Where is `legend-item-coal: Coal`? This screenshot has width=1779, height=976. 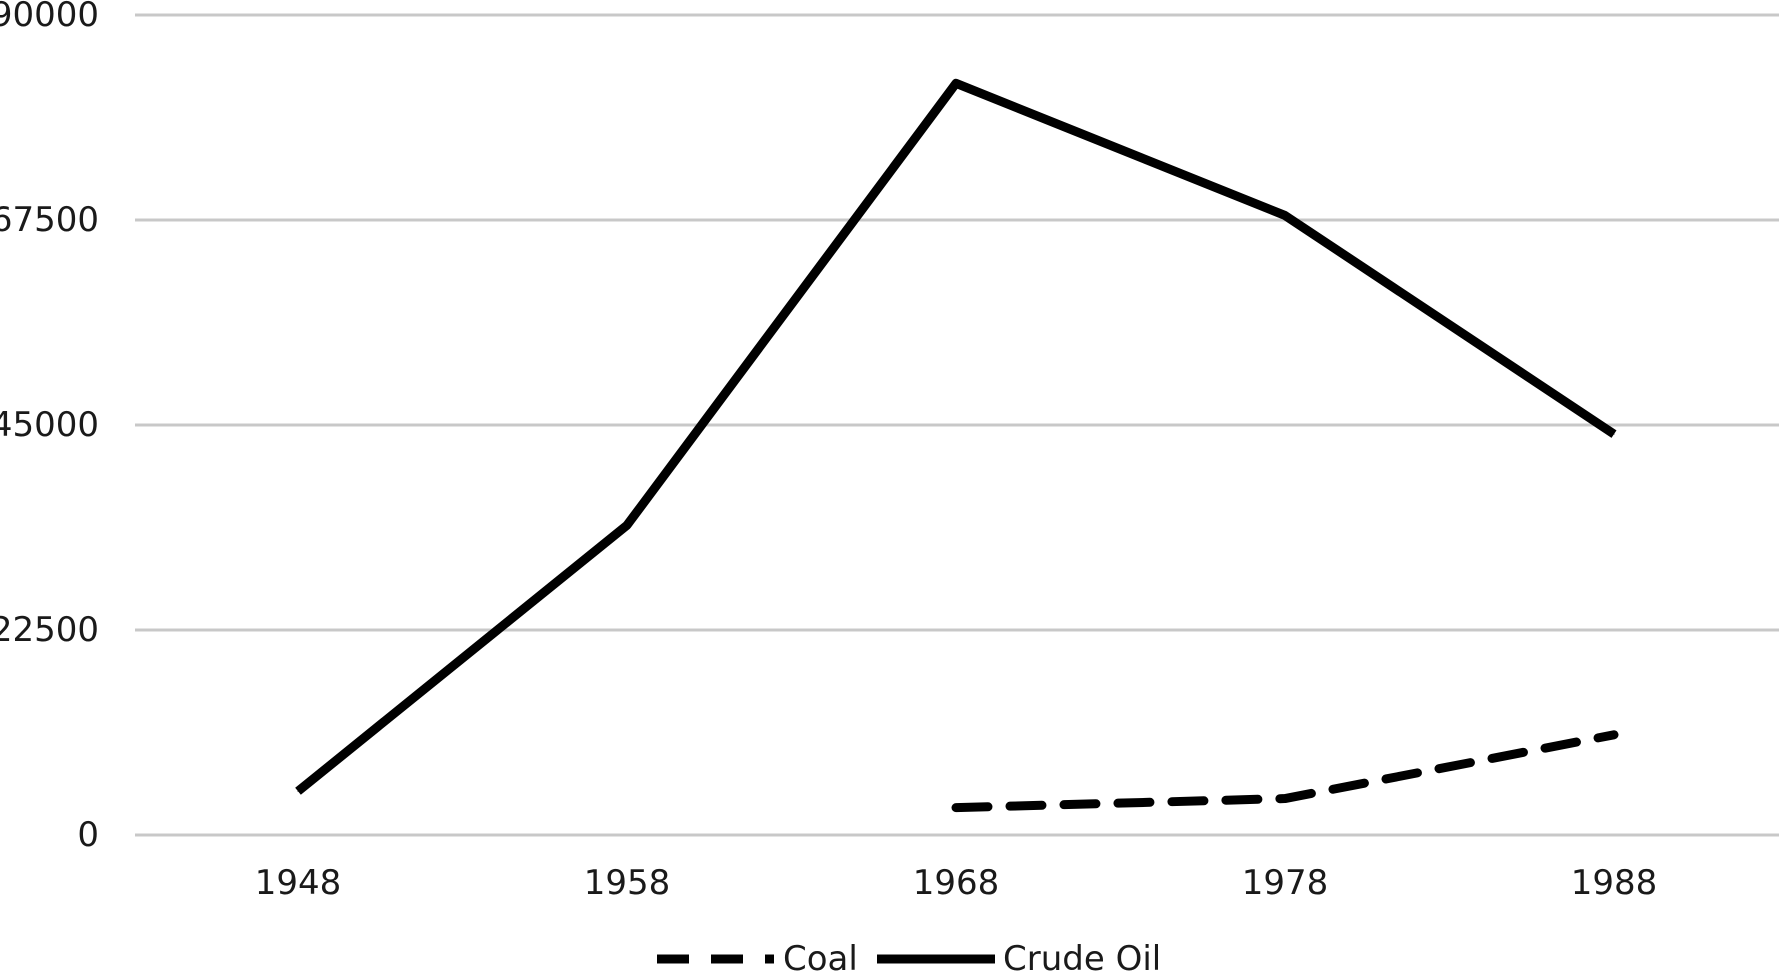 legend-item-coal: Coal is located at coordinates (757, 957).